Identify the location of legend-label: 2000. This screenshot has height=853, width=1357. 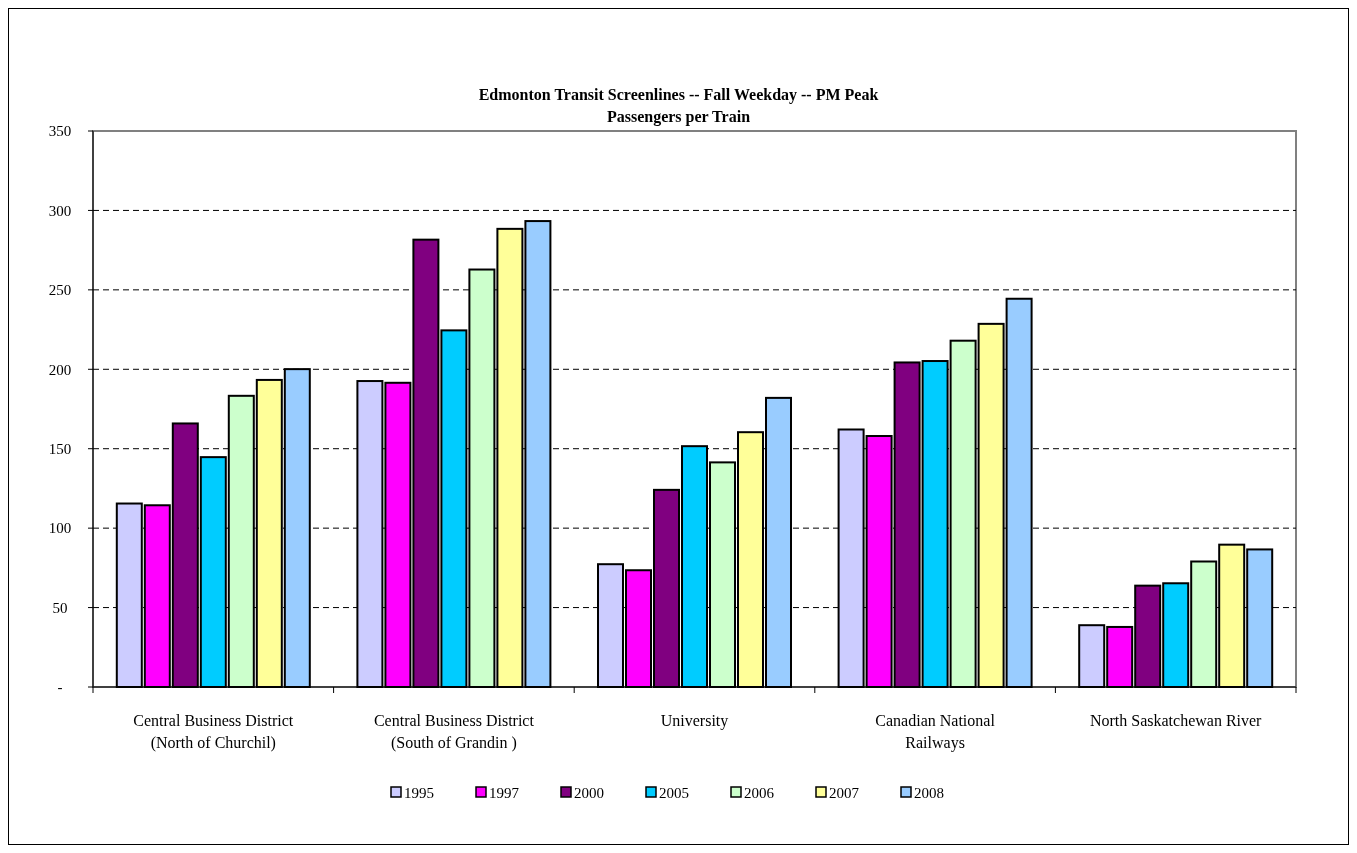
(589, 793).